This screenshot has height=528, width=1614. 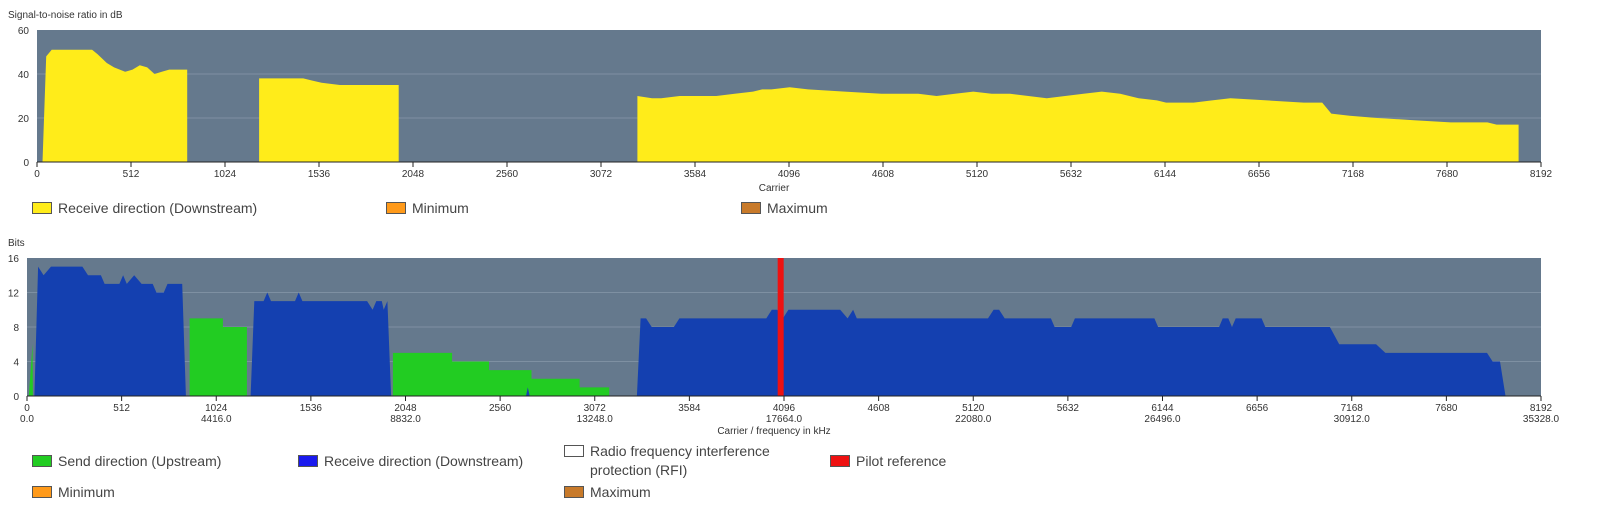 What do you see at coordinates (14, 294) in the screenshot?
I see `y-tick-label: 12` at bounding box center [14, 294].